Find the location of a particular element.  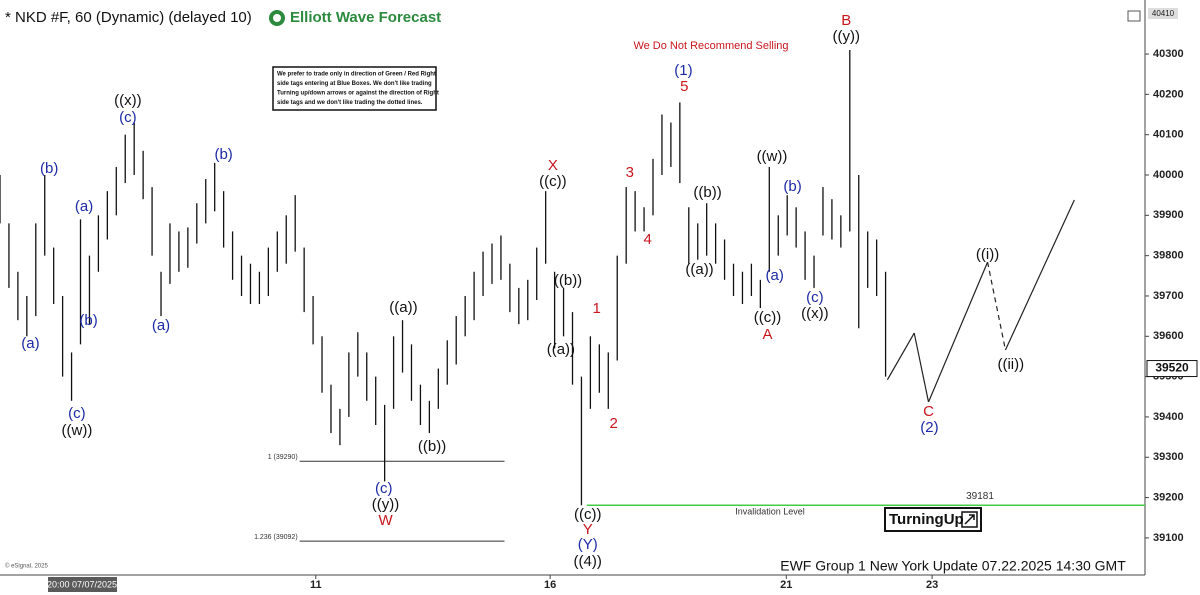

copyright: © eSignal, 2025 is located at coordinates (26, 566).